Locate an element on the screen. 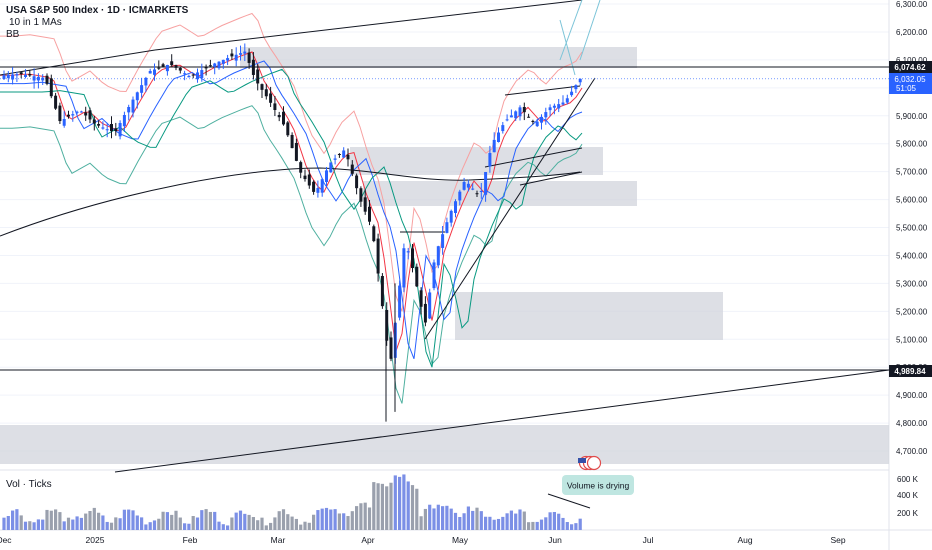 The height and width of the screenshot is (550, 932). countdown-value: 51:05 is located at coordinates (906, 88).